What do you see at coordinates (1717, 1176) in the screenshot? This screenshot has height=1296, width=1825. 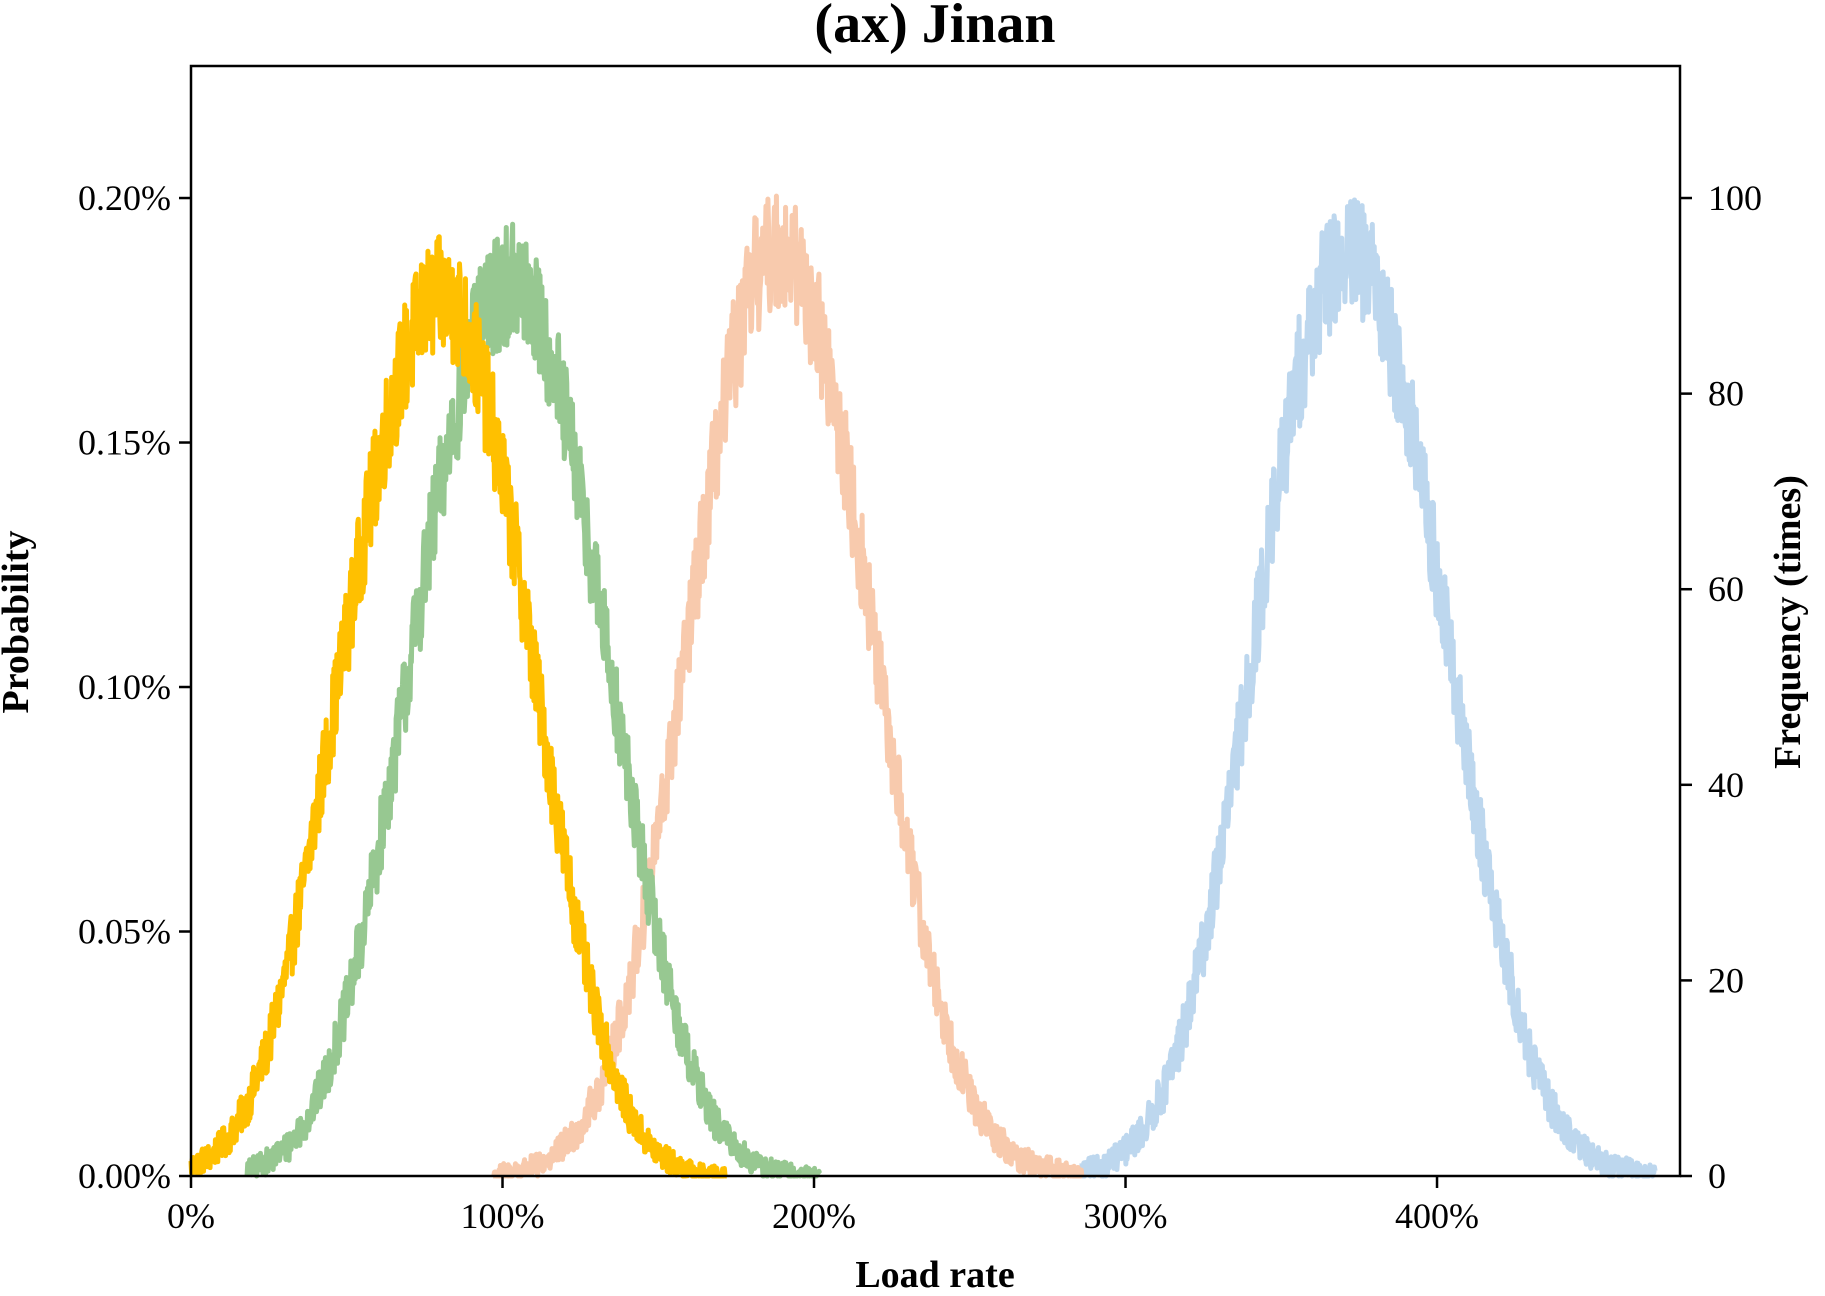 I see `y-right-tick-label: 0` at bounding box center [1717, 1176].